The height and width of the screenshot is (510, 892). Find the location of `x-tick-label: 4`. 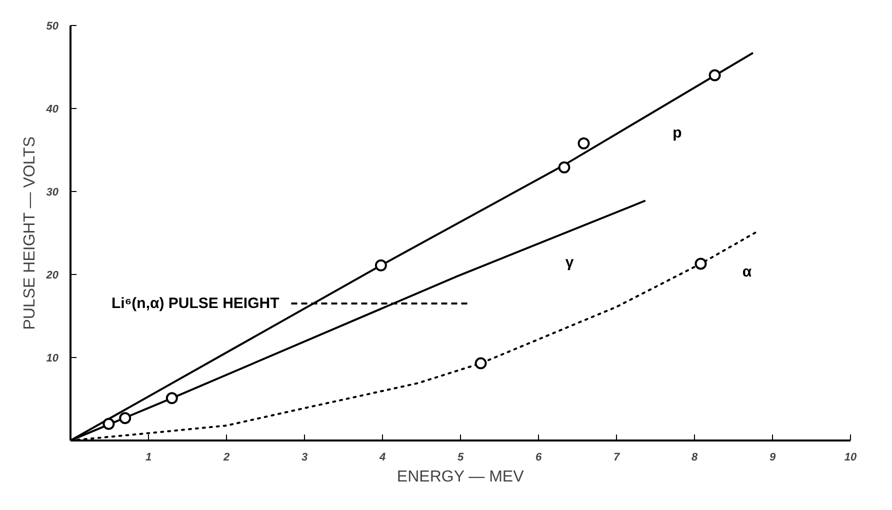

x-tick-label: 4 is located at coordinates (382, 458).